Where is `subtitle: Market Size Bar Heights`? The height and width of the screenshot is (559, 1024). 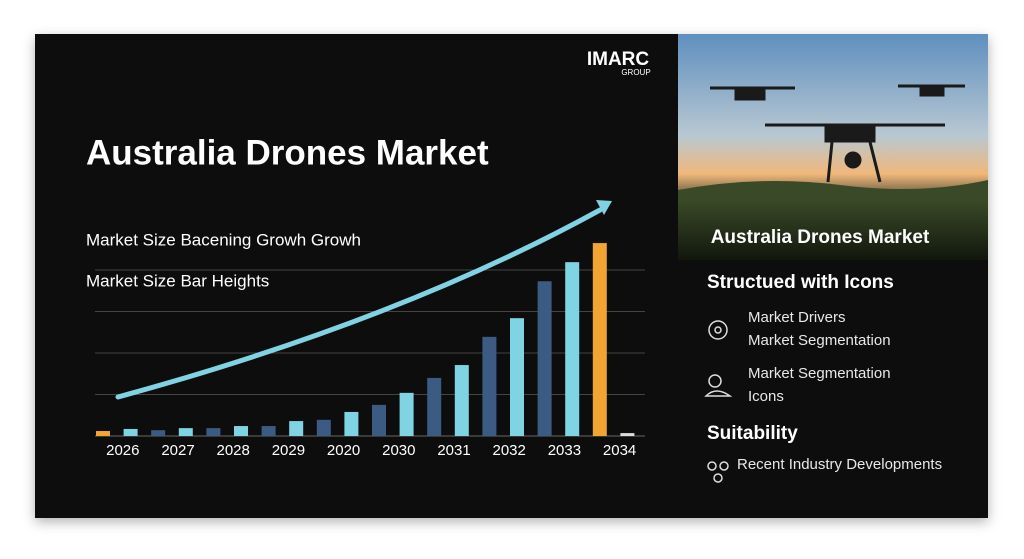 subtitle: Market Size Bar Heights is located at coordinates (177, 280).